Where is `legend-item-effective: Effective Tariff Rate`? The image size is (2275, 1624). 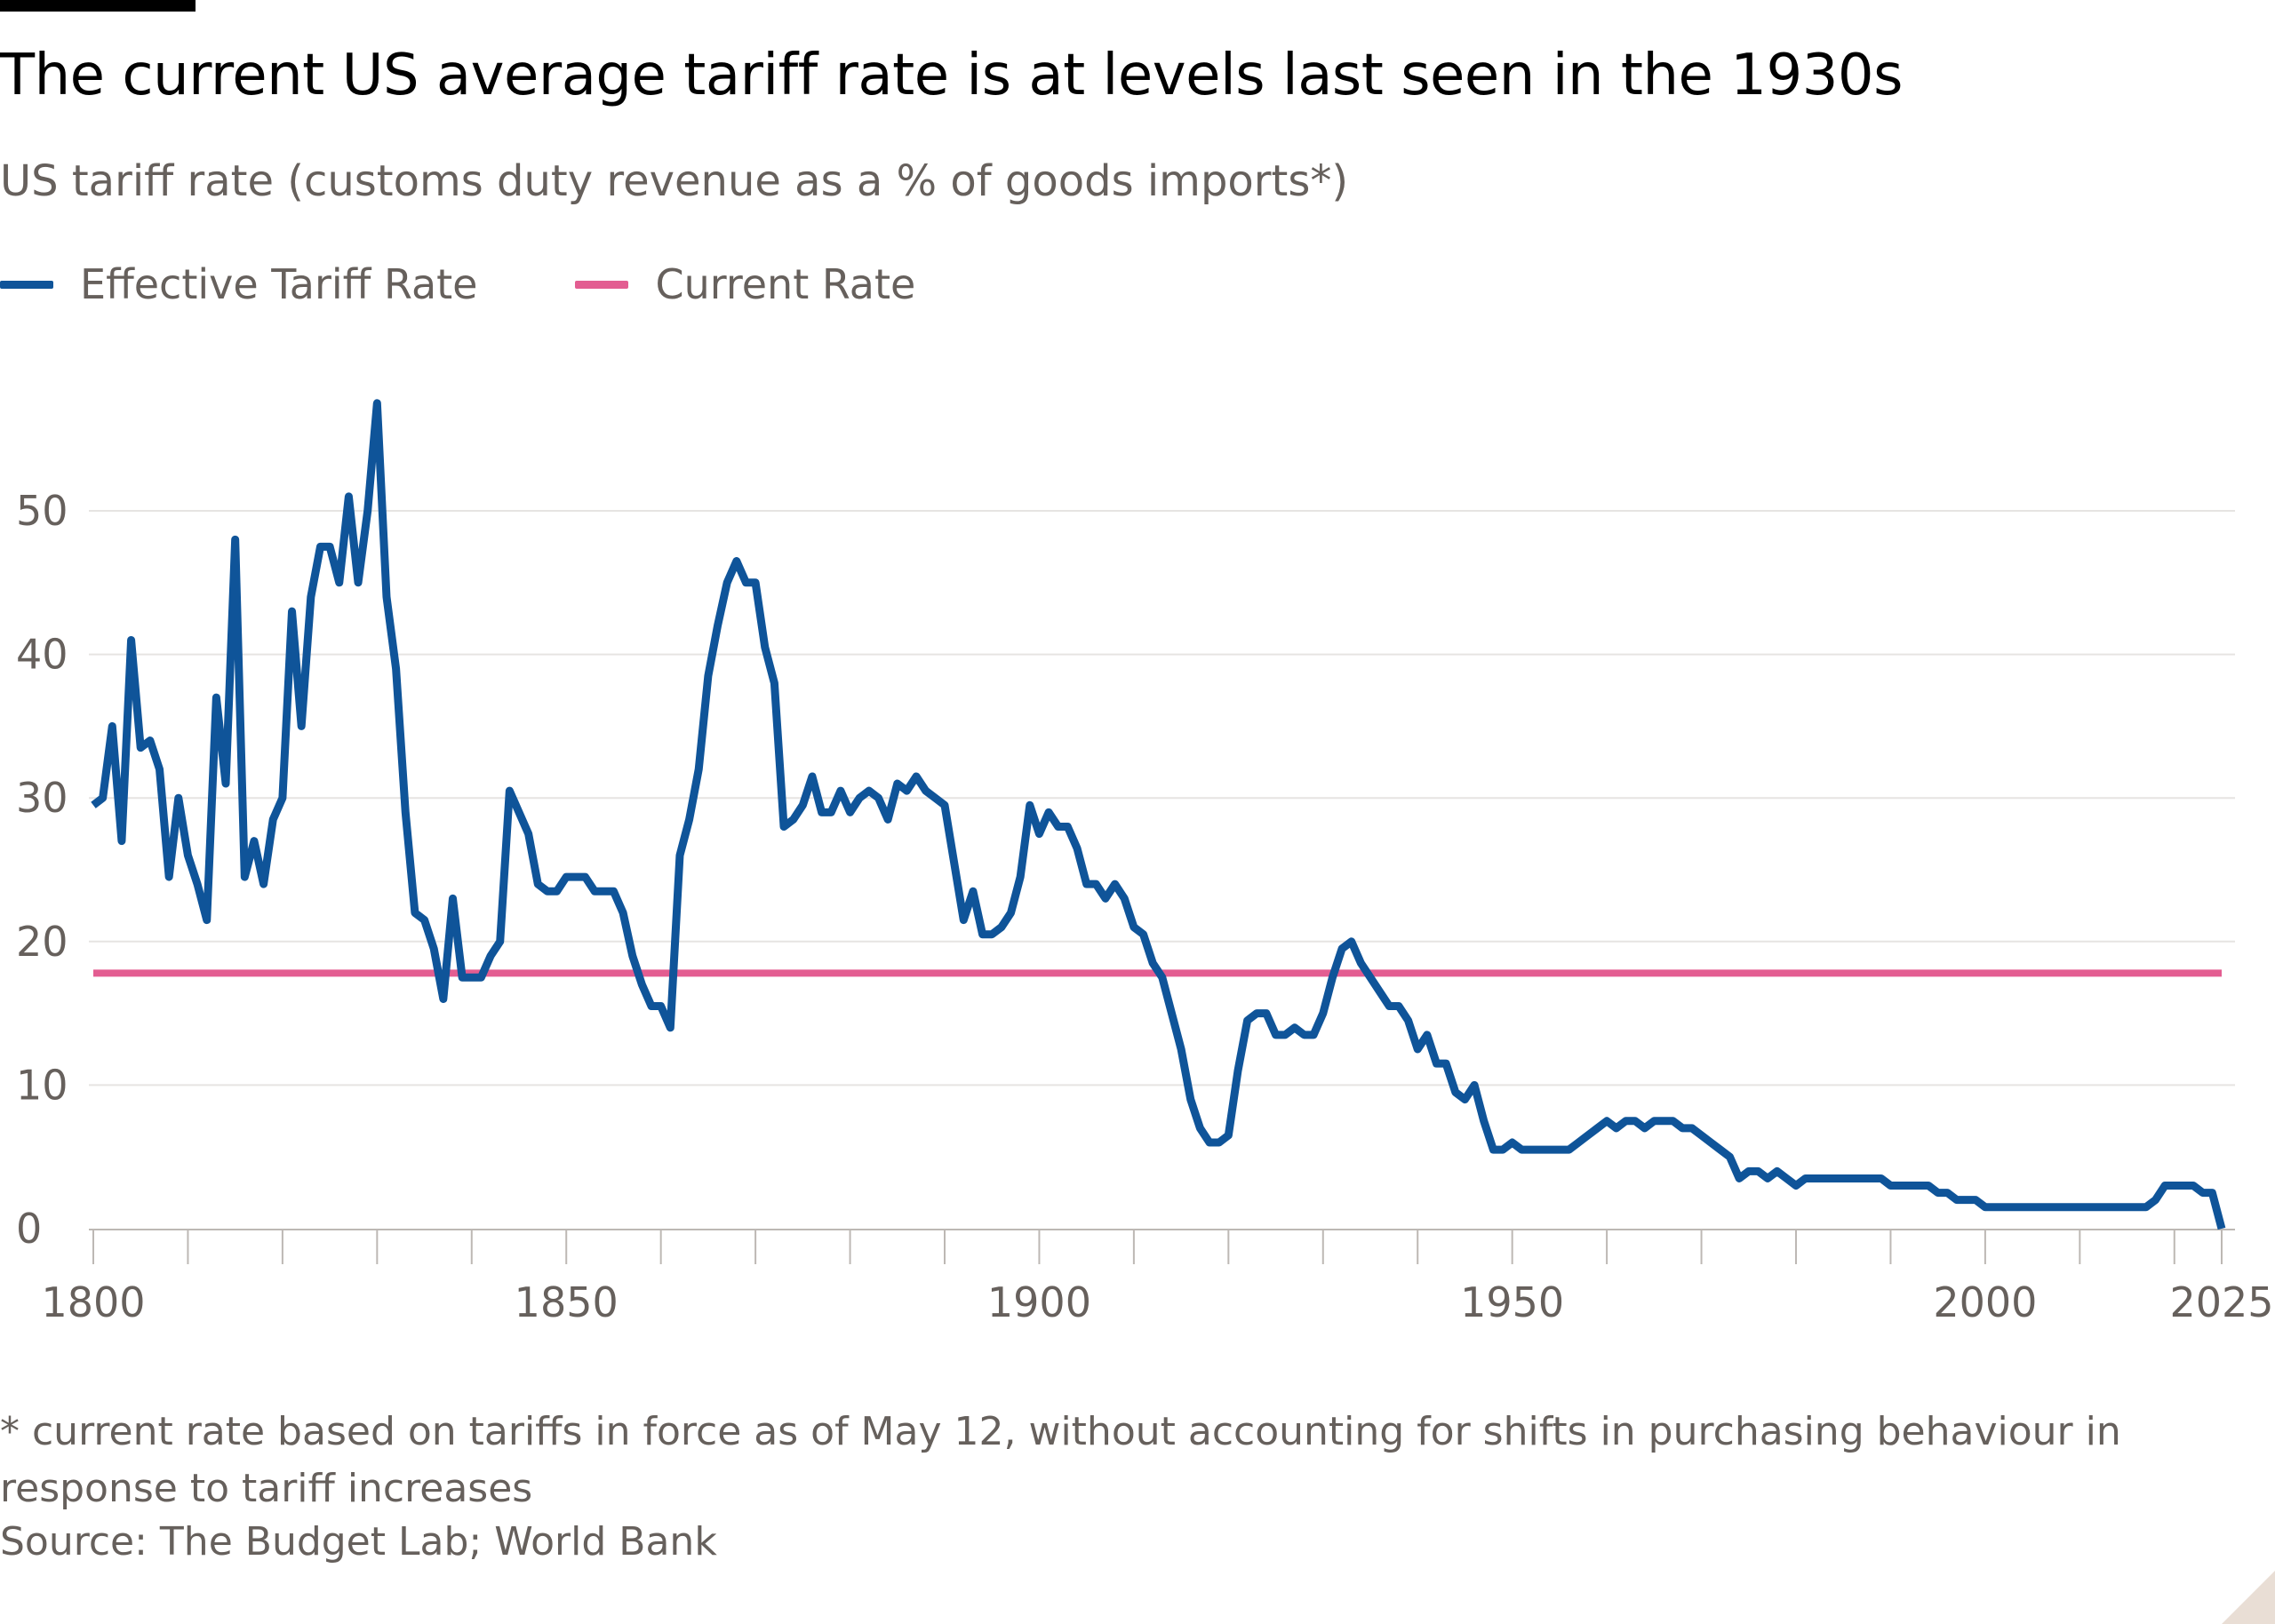 legend-item-effective: Effective Tariff Rate is located at coordinates (238, 284).